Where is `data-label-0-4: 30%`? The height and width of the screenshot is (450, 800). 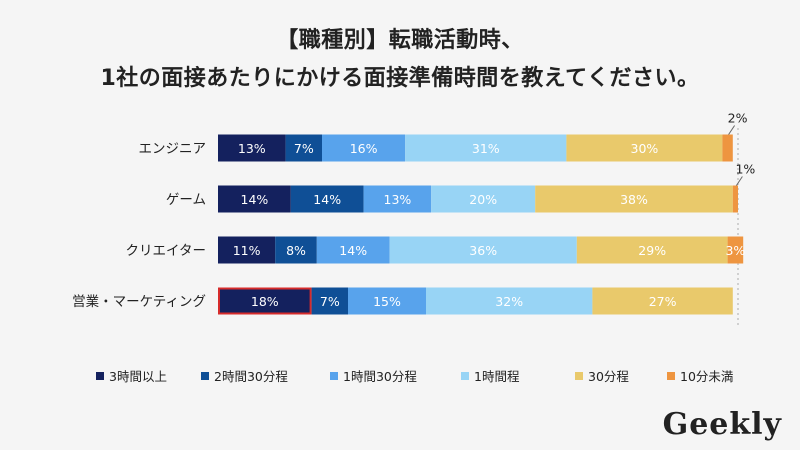
data-label-0-4: 30% is located at coordinates (645, 148).